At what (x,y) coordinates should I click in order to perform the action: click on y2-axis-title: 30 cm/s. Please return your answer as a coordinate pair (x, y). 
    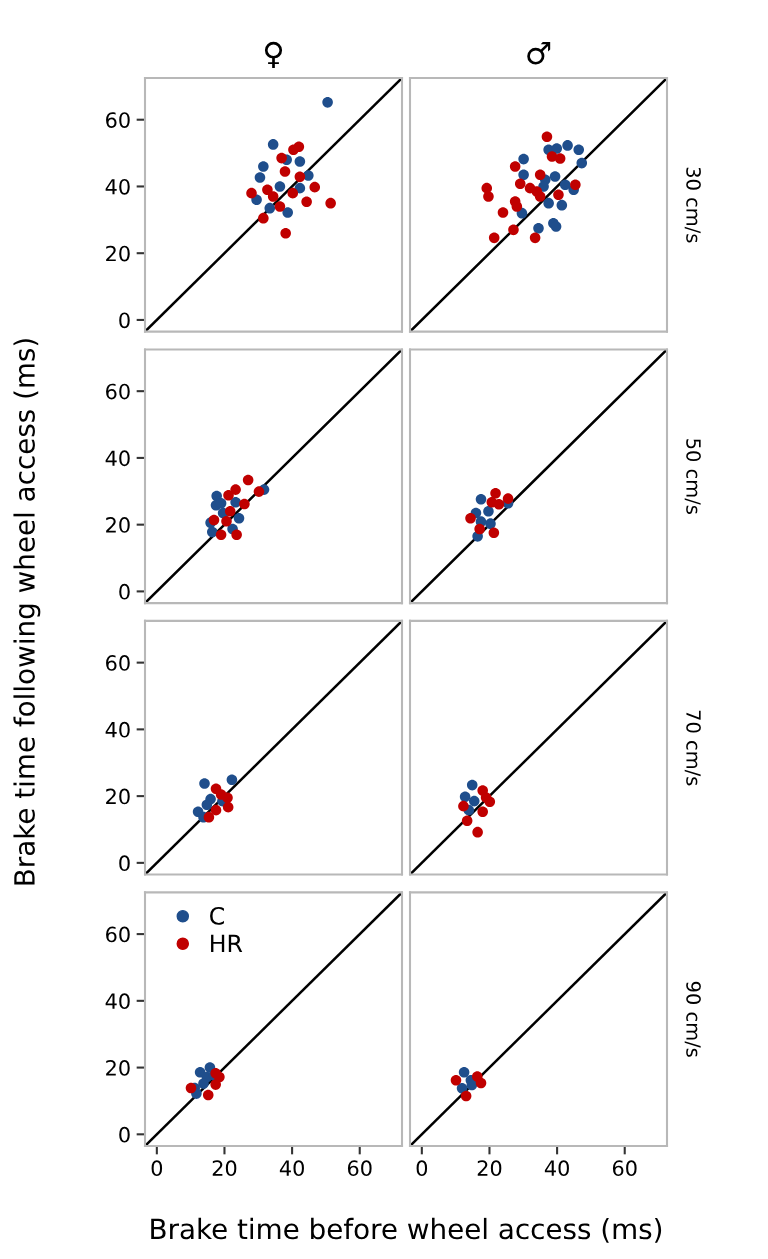
    Looking at the image, I should click on (692, 205).